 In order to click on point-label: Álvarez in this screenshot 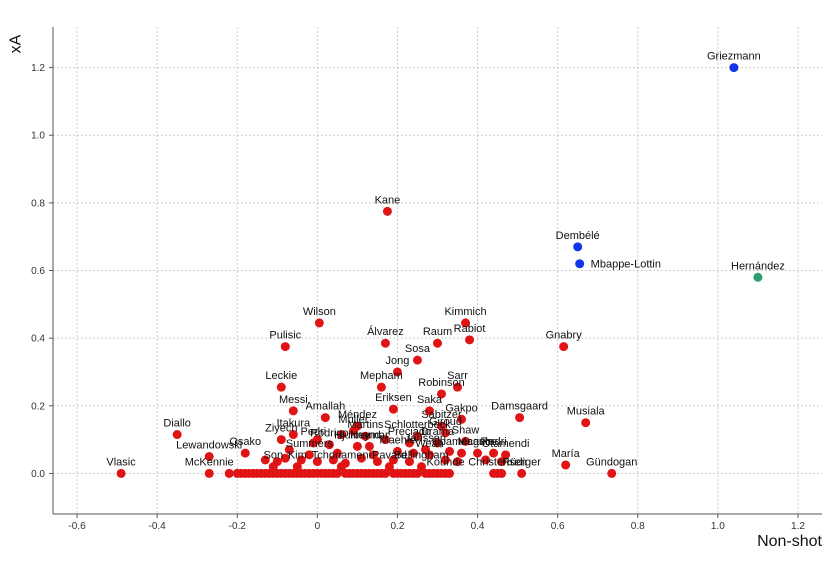, I will do `click(385, 331)`.